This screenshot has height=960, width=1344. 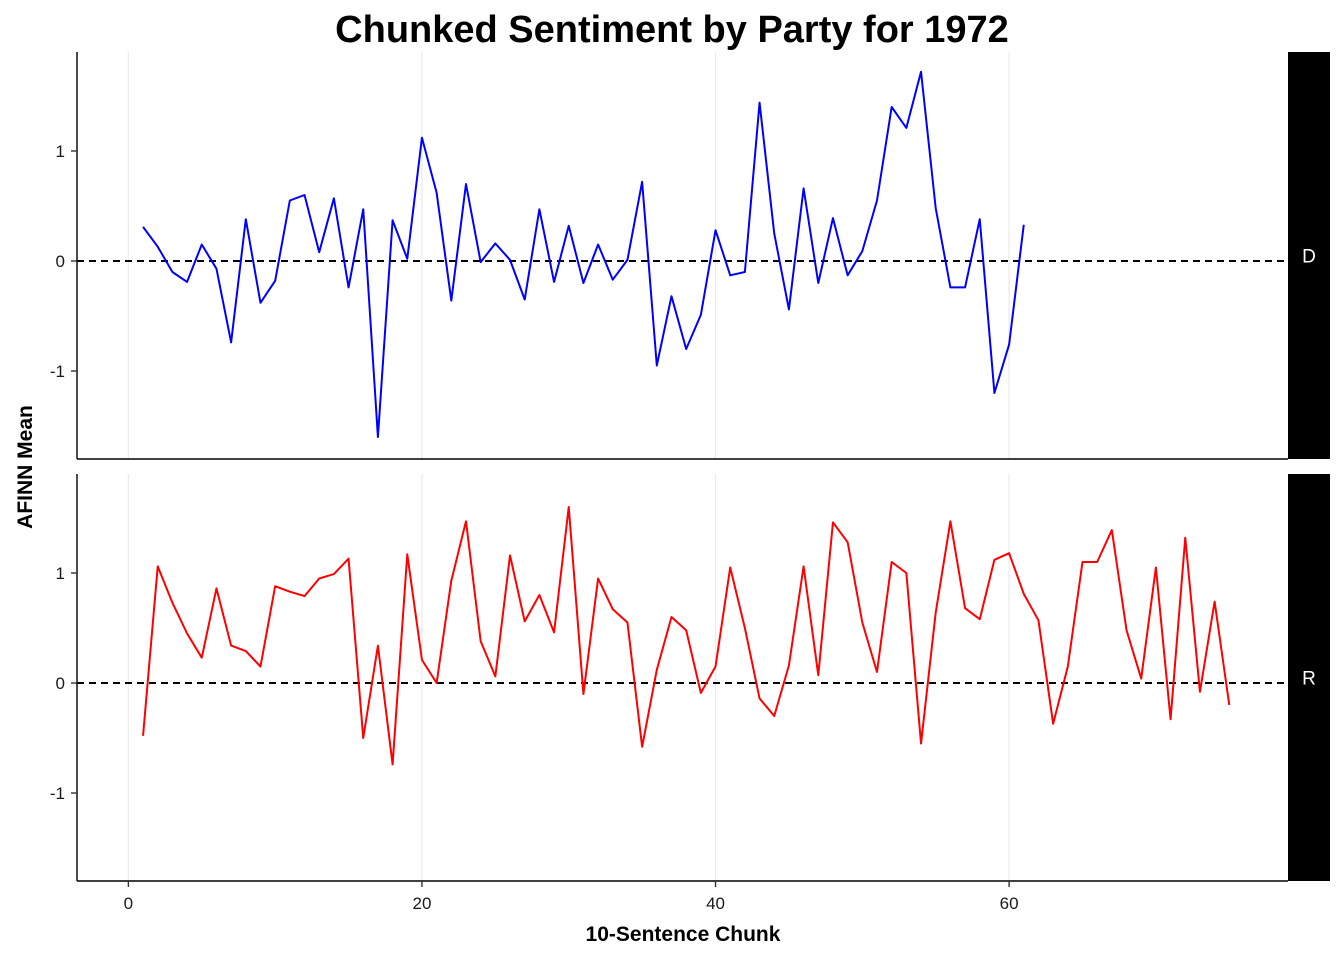 What do you see at coordinates (715, 903) in the screenshot?
I see `x-tick-label: 40` at bounding box center [715, 903].